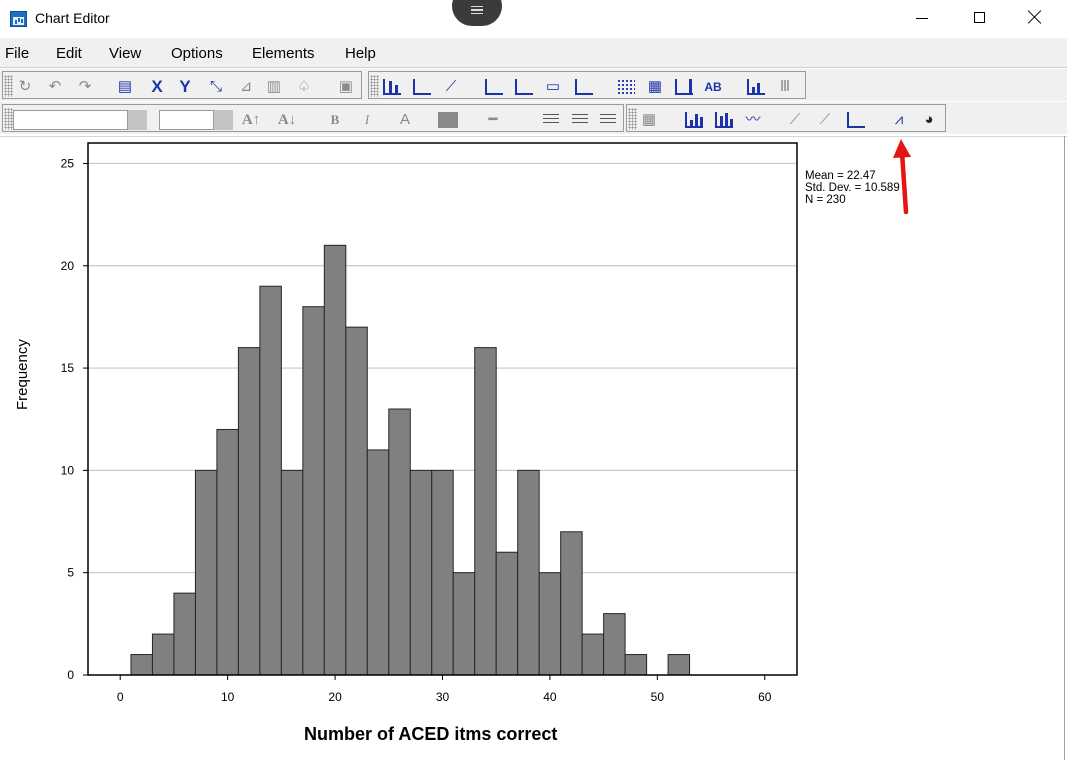 This screenshot has height=763, width=1067. Describe the element at coordinates (335, 119) in the screenshot. I see `bold-icon: B` at that location.